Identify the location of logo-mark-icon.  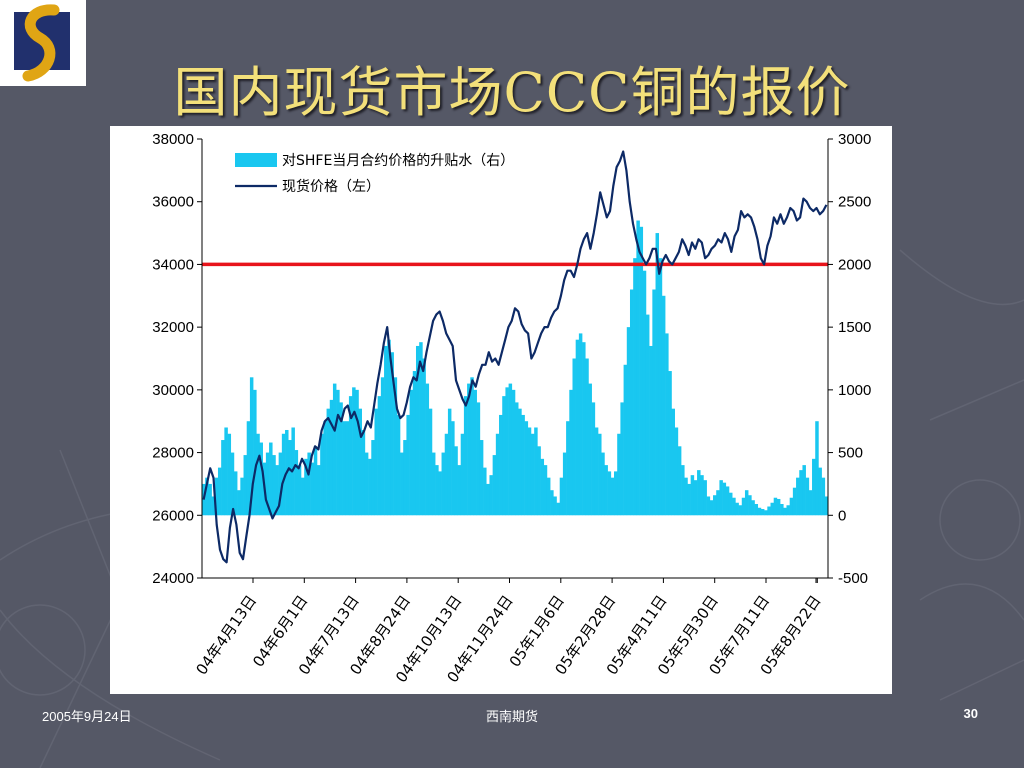
(42, 43).